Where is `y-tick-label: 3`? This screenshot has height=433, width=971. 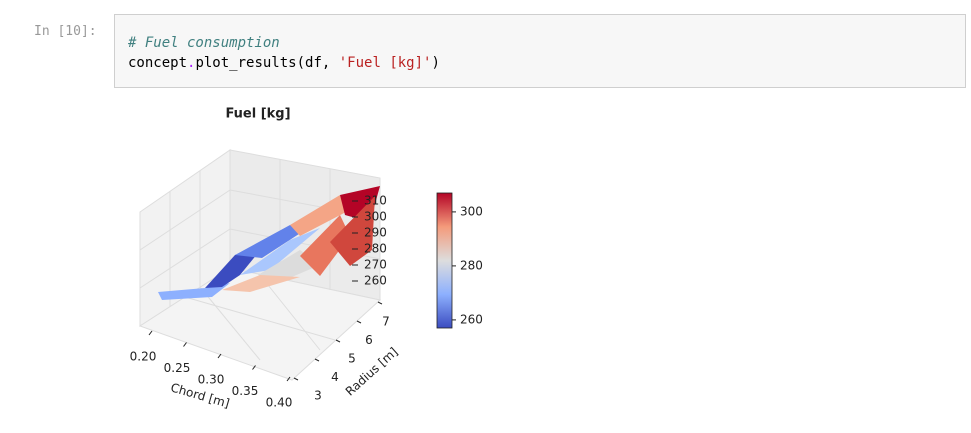 y-tick-label: 3 is located at coordinates (318, 396).